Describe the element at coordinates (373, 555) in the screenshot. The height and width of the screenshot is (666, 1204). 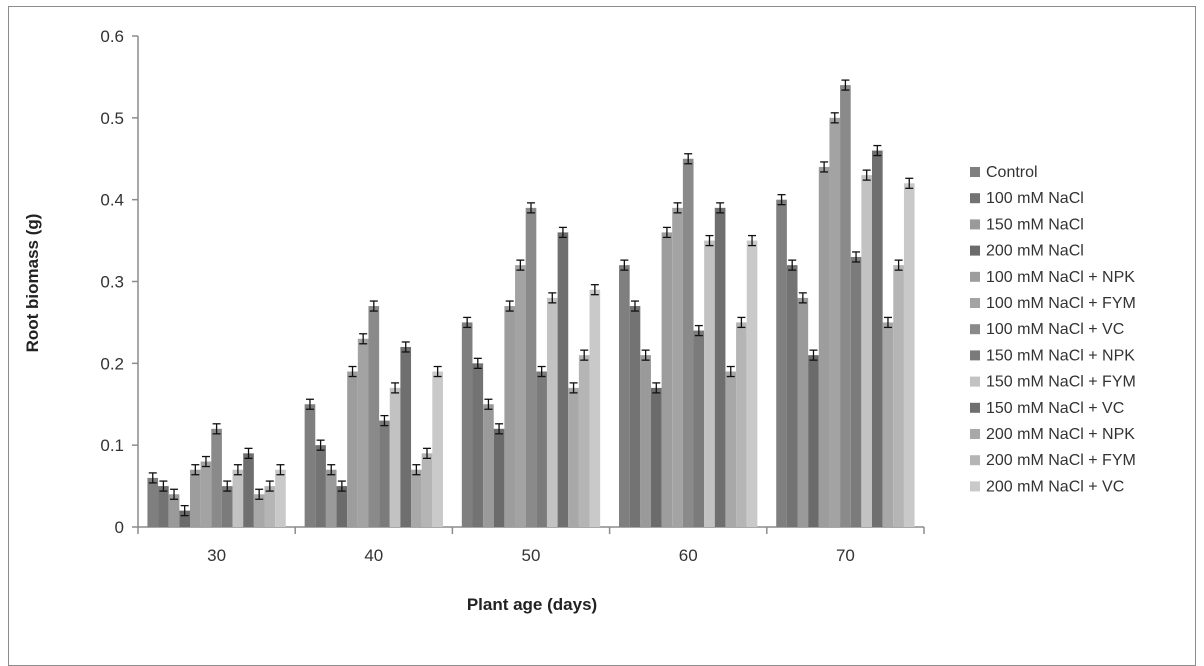
I see `x-tick-label: 40` at that location.